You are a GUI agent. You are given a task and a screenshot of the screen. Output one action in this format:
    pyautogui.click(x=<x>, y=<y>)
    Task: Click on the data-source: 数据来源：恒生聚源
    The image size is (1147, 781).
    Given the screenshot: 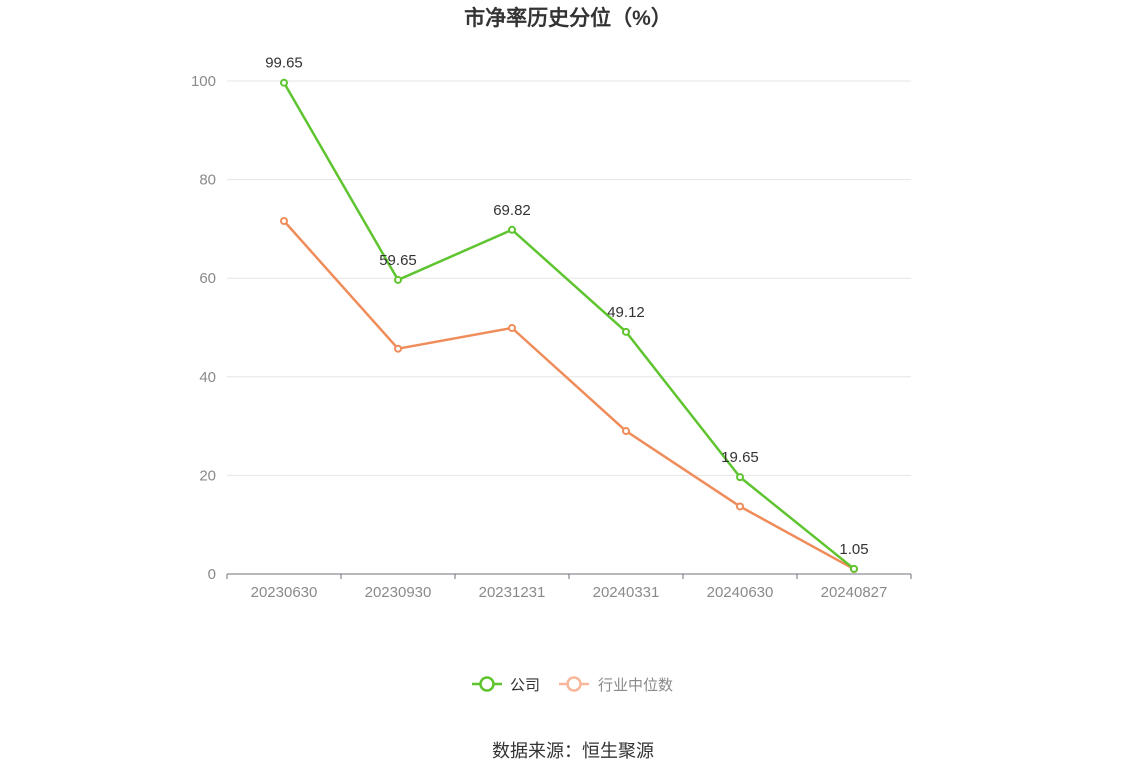 What is the action you would take?
    pyautogui.click(x=573, y=751)
    